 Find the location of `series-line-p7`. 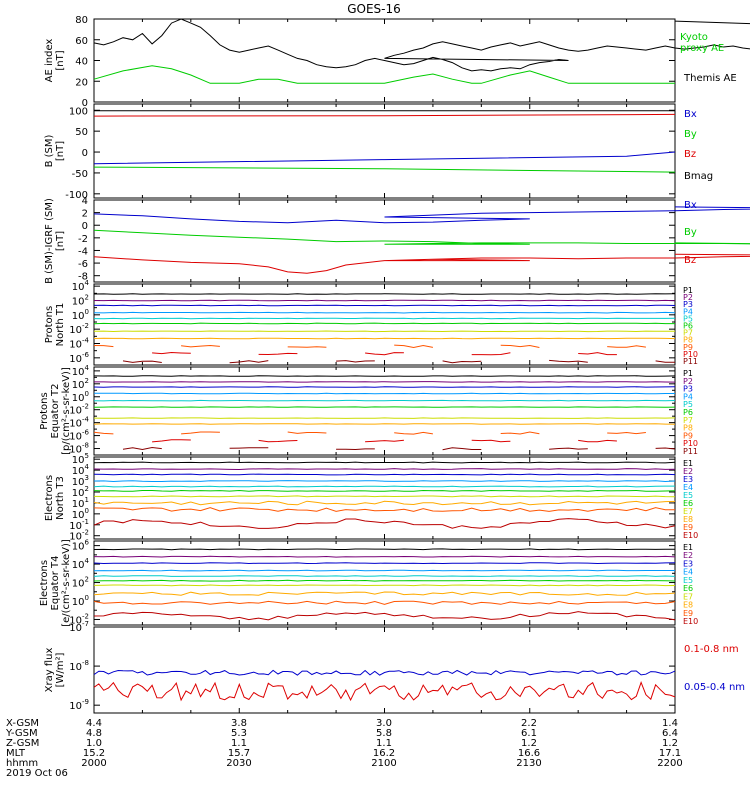

series-line-p7 is located at coordinates (384, 331).